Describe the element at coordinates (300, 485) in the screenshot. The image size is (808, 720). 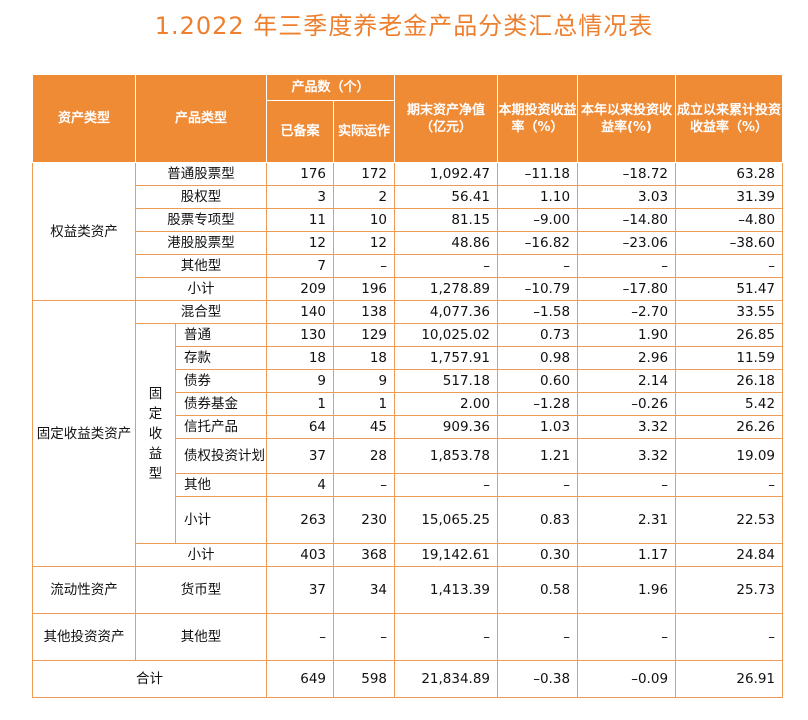
I see `cell-filed: 4` at that location.